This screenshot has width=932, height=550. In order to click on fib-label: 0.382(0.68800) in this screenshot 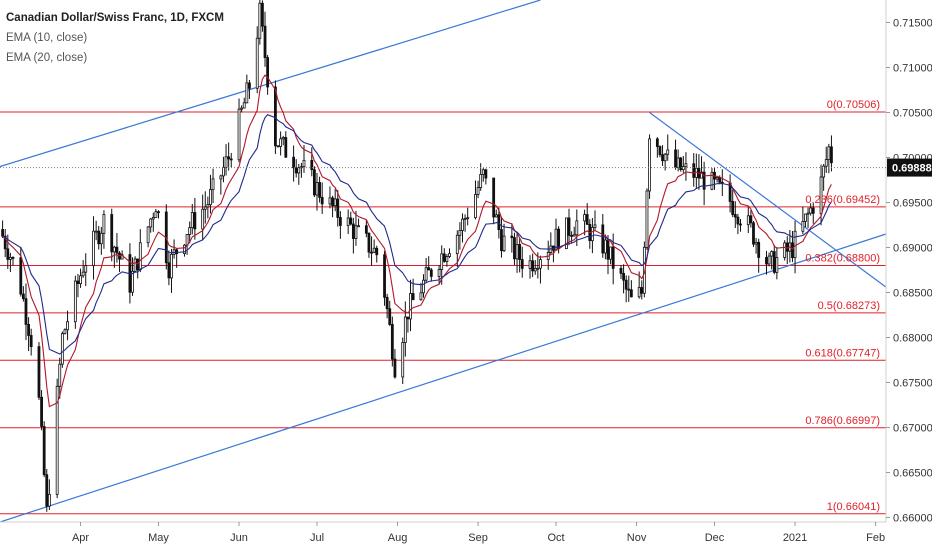, I will do `click(842, 259)`.